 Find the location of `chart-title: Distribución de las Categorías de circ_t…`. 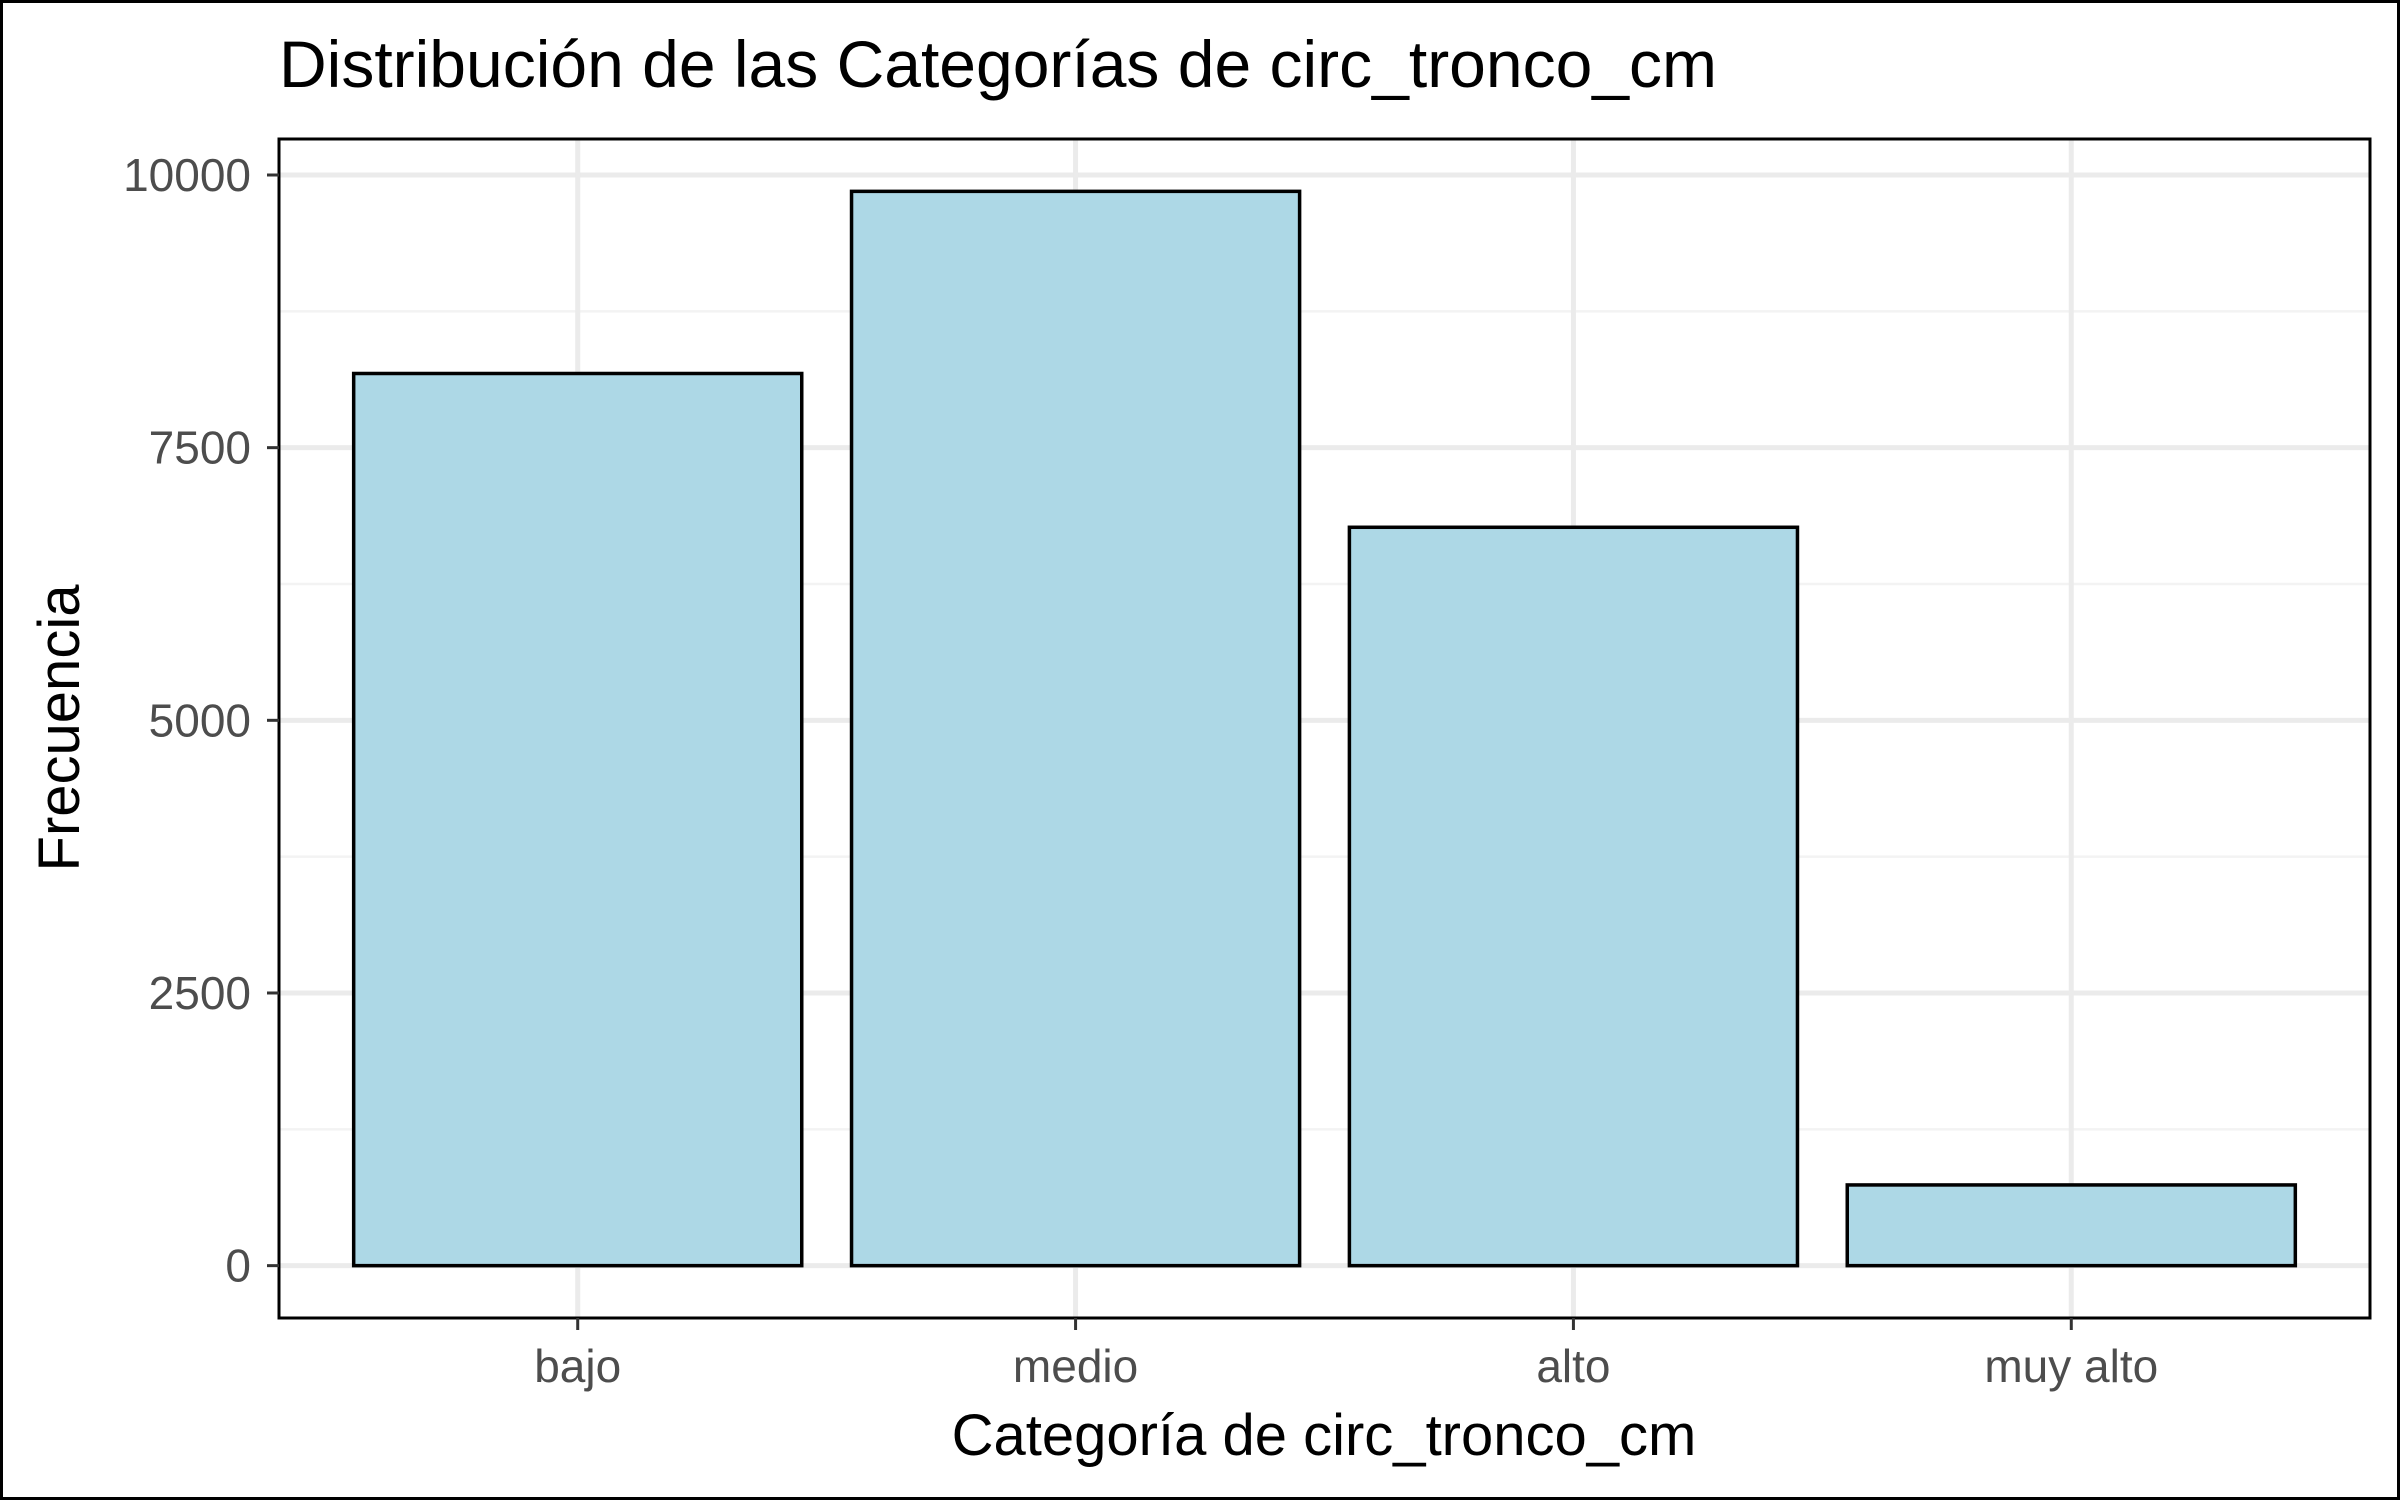

chart-title: Distribución de las Categorías de circ_t… is located at coordinates (998, 64).